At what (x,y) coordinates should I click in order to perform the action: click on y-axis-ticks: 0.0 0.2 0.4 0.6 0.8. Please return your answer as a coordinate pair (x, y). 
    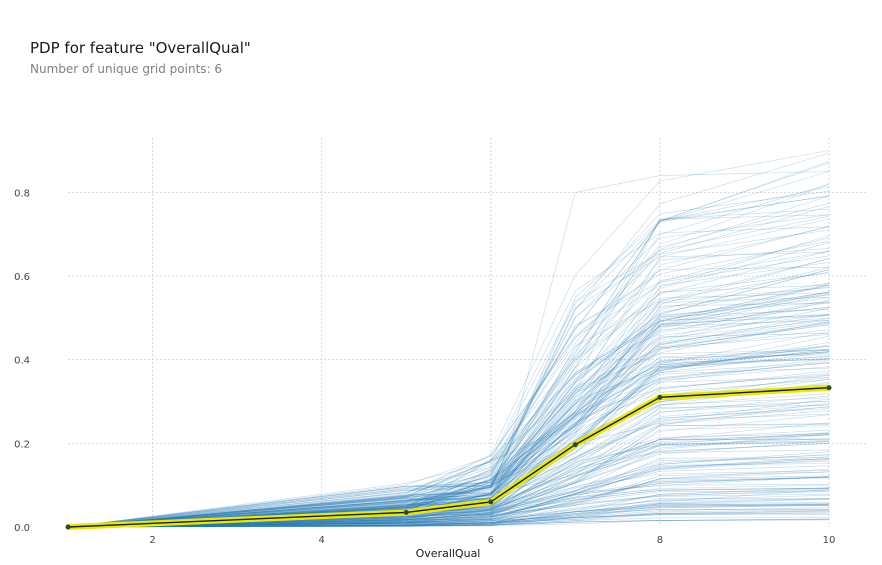
    Looking at the image, I should click on (22, 361).